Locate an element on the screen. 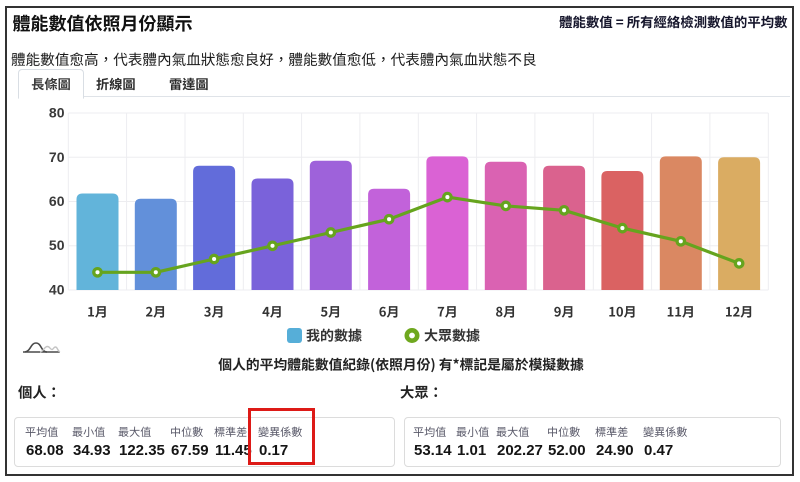 Image resolution: width=800 pixels, height=482 pixels. svg-text: 50 is located at coordinates (57, 245).